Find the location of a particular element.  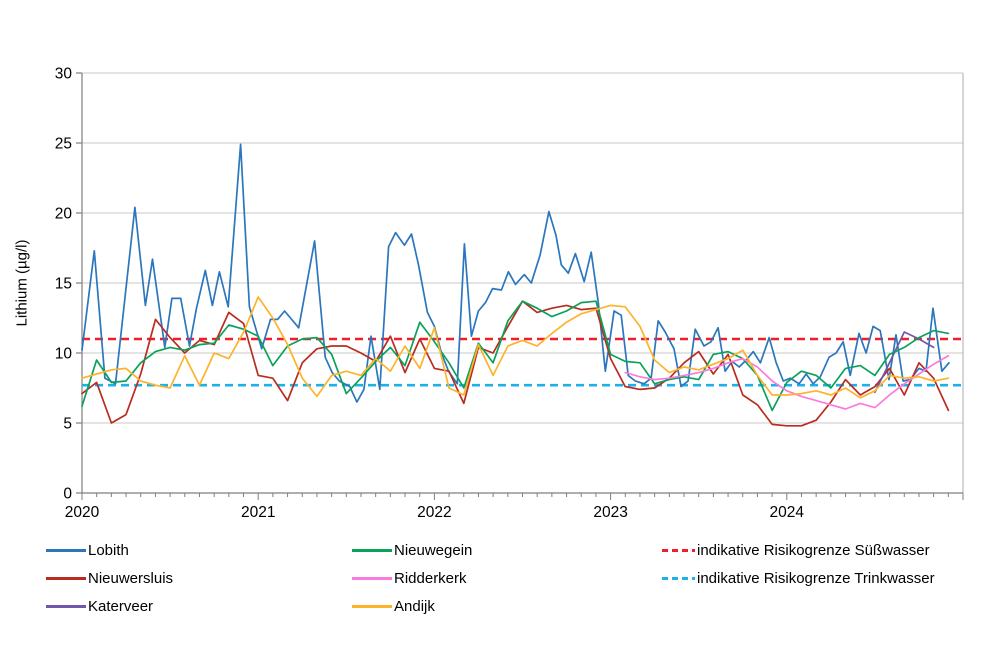

ridderkerk-line-swatch-icon is located at coordinates (372, 578).